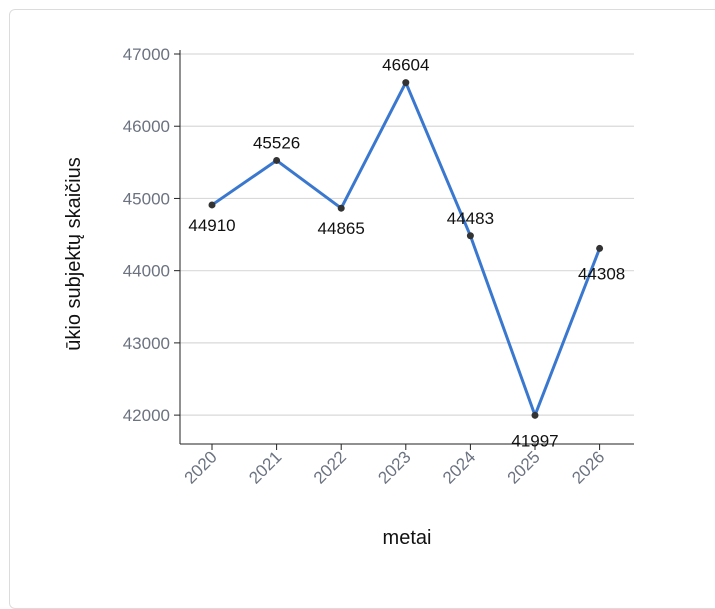  Describe the element at coordinates (212, 205) in the screenshot. I see `data-point-2020` at that location.